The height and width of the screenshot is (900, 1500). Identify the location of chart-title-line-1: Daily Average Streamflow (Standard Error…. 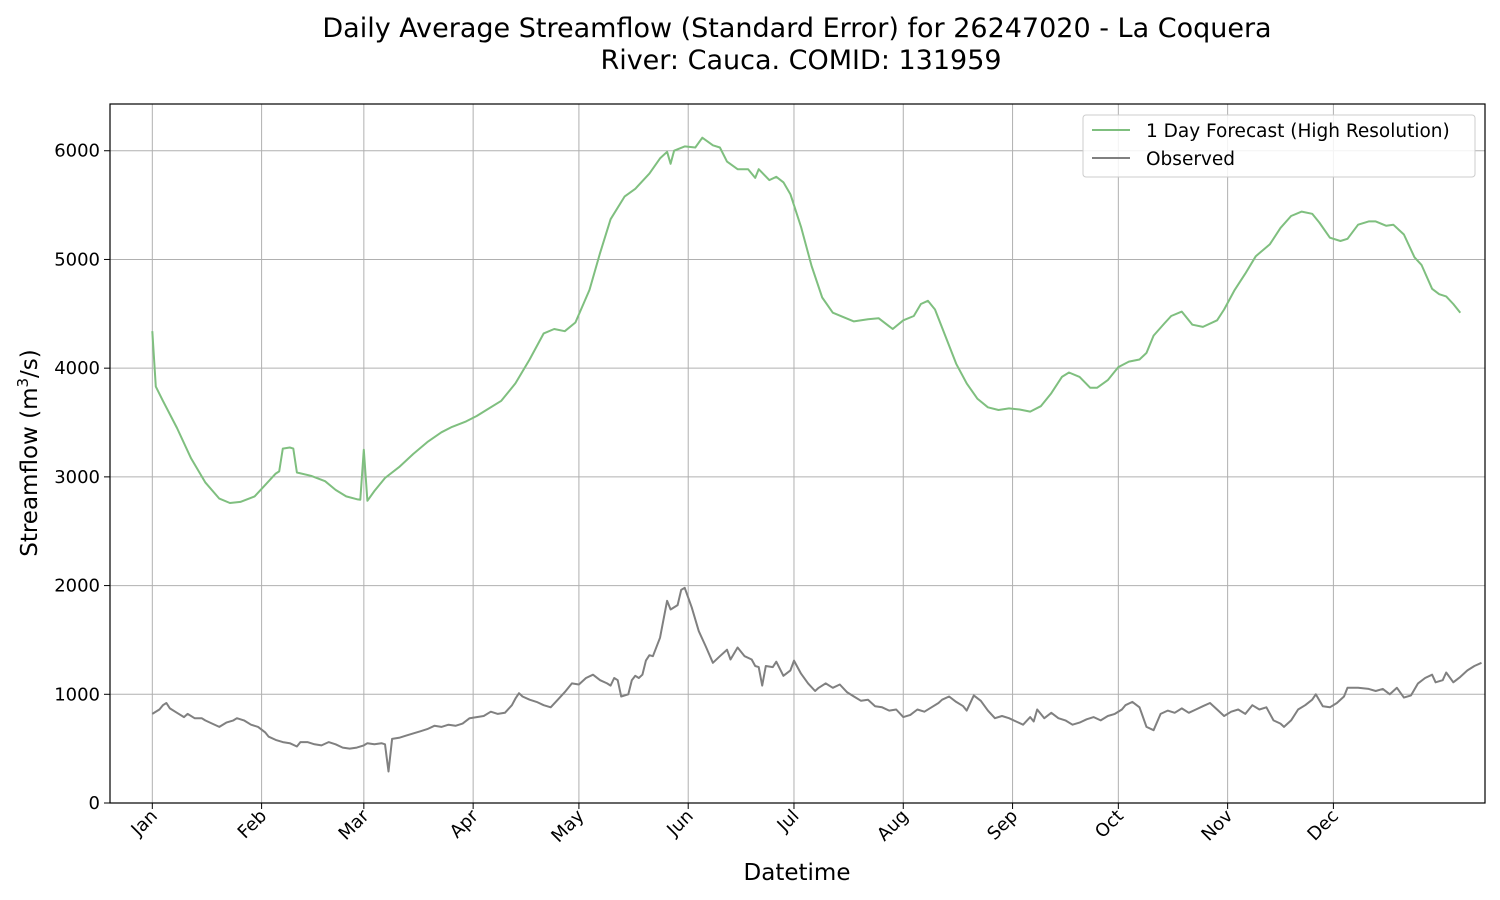
(796, 28).